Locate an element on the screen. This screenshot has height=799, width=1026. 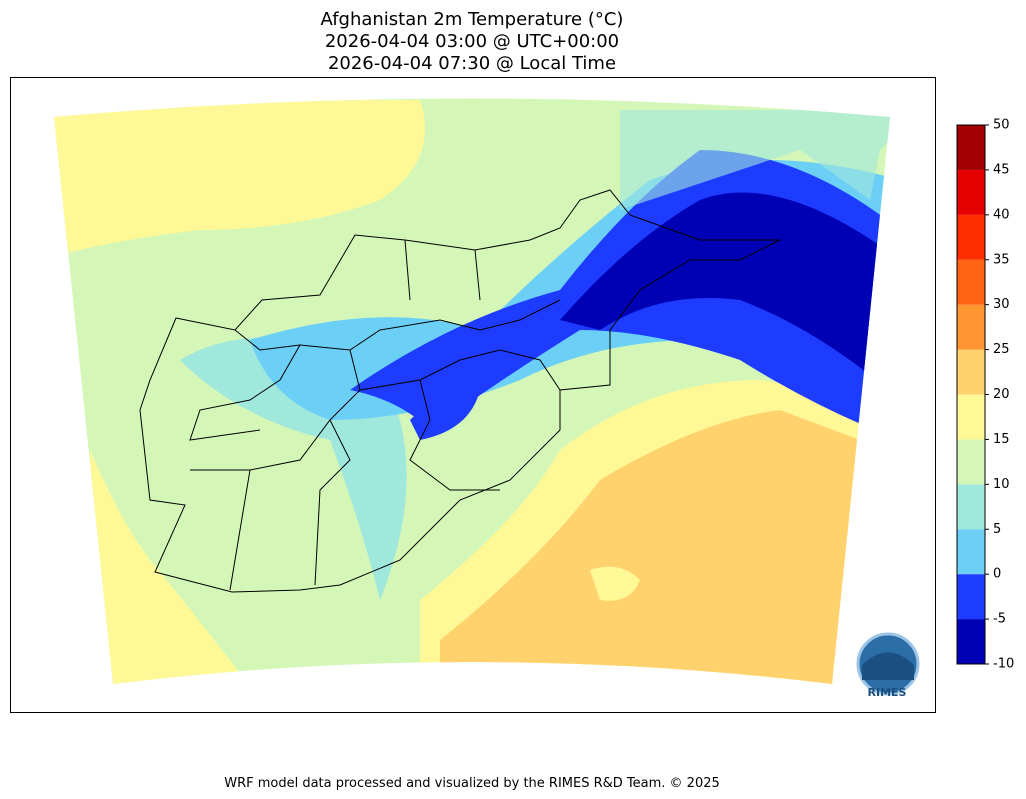
colorbar-tick-label: 5 is located at coordinates (997, 529).